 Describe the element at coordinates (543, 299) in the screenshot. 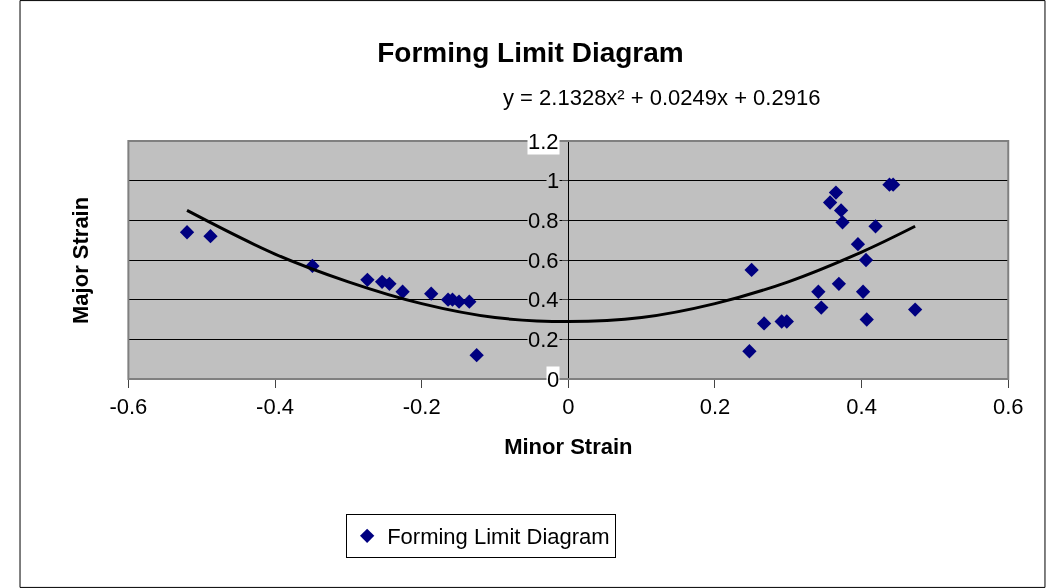

I see `y-tick-label: 0.4` at that location.